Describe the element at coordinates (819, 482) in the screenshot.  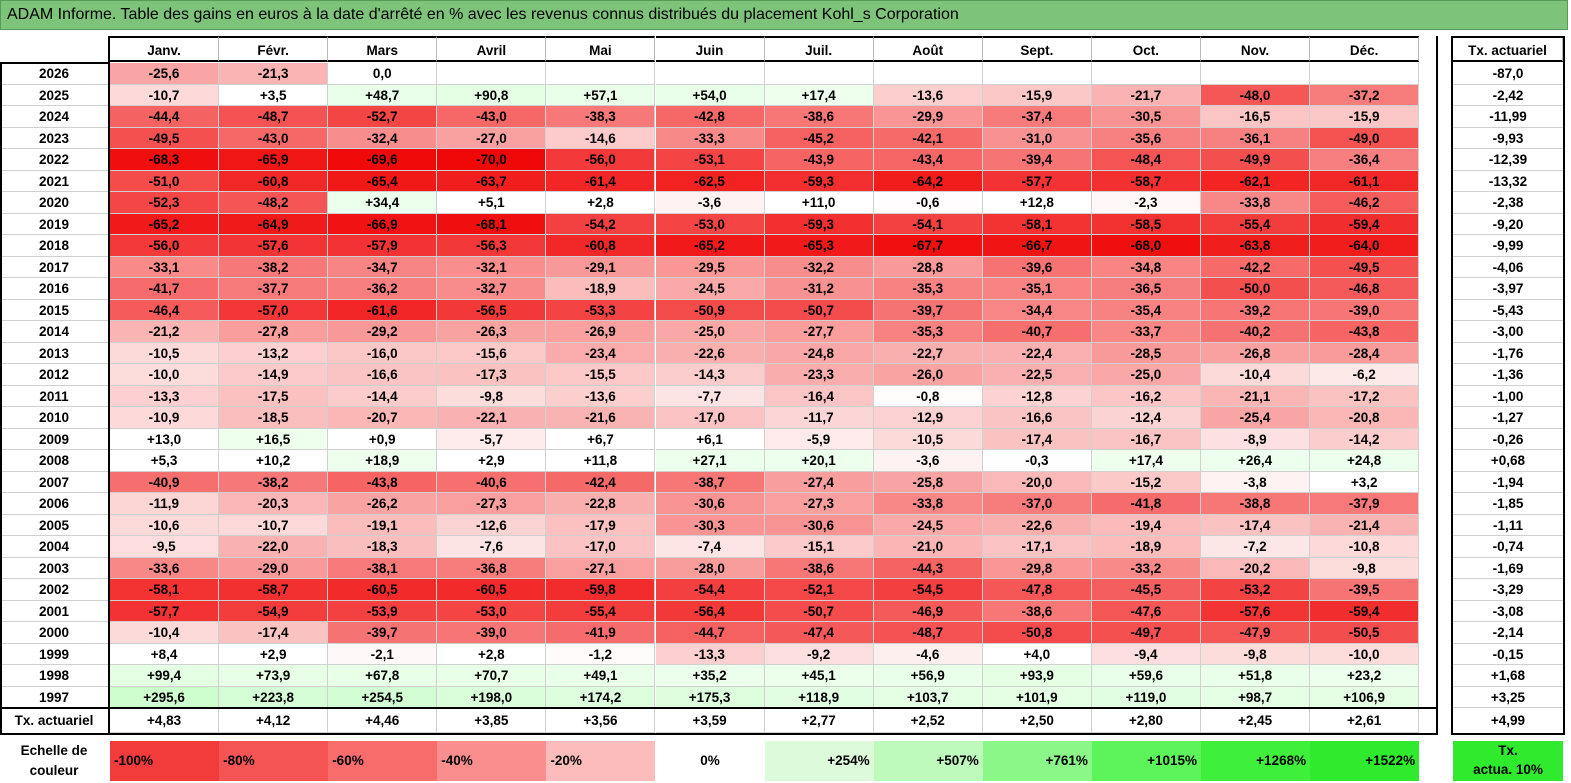
I see `heatmap-cell: -27,4` at that location.